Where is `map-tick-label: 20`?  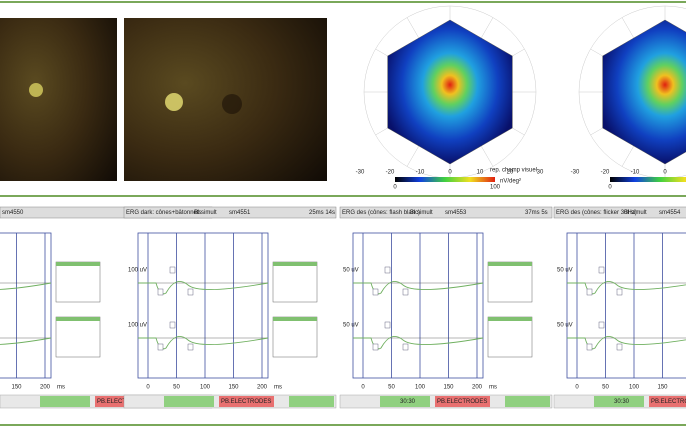 map-tick-label: 20 is located at coordinates (510, 173).